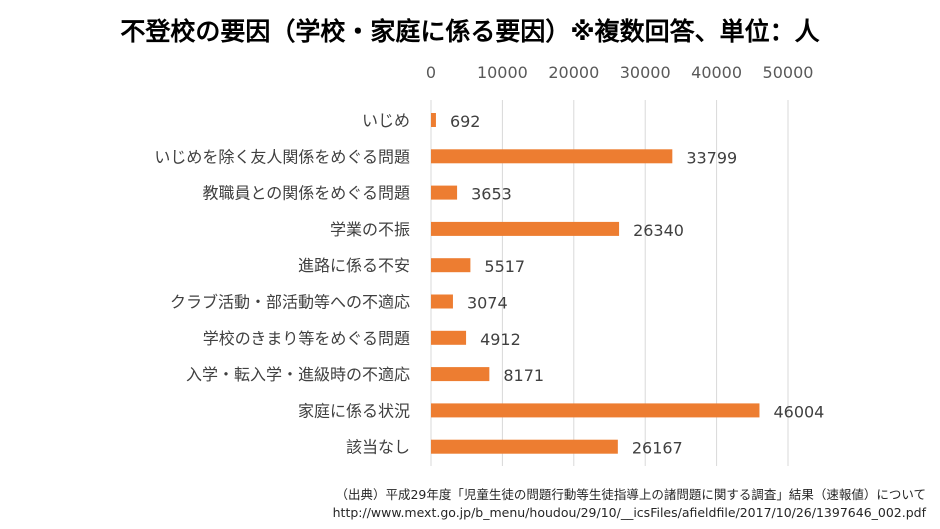  I want to click on x-axis-ticks: 0 10000 20000 30000 40000 50000, so click(620, 72).